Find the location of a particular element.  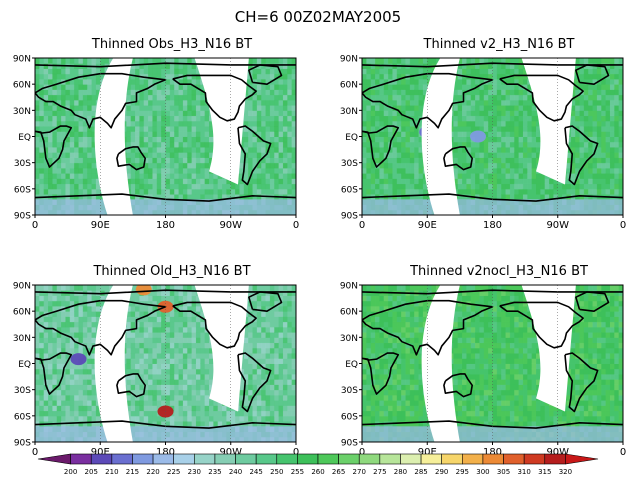

panel-title: Thinned Obs_H3_N16 BT is located at coordinates (171, 44).